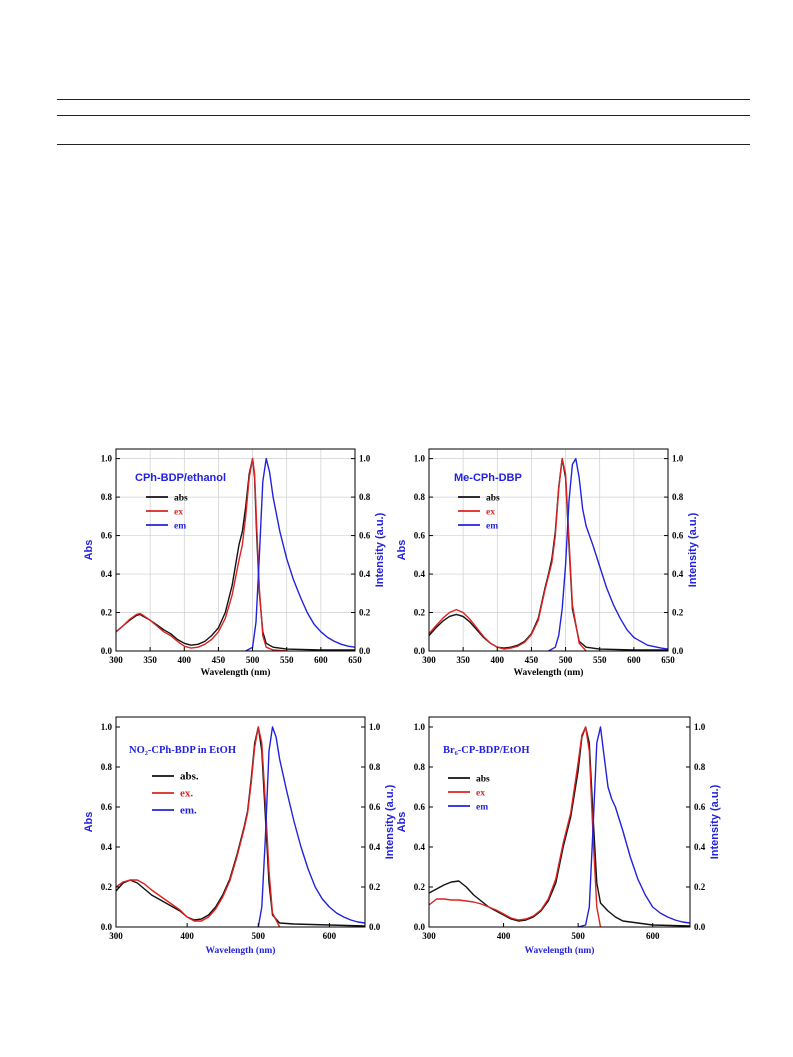 The height and width of the screenshot is (1057, 793). What do you see at coordinates (403, 115) in the screenshot?
I see `middle-rule` at bounding box center [403, 115].